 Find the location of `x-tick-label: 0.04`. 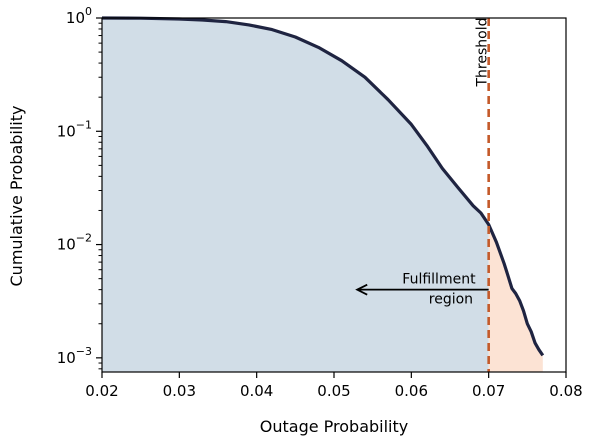

x-tick-label: 0.04 is located at coordinates (256, 391).